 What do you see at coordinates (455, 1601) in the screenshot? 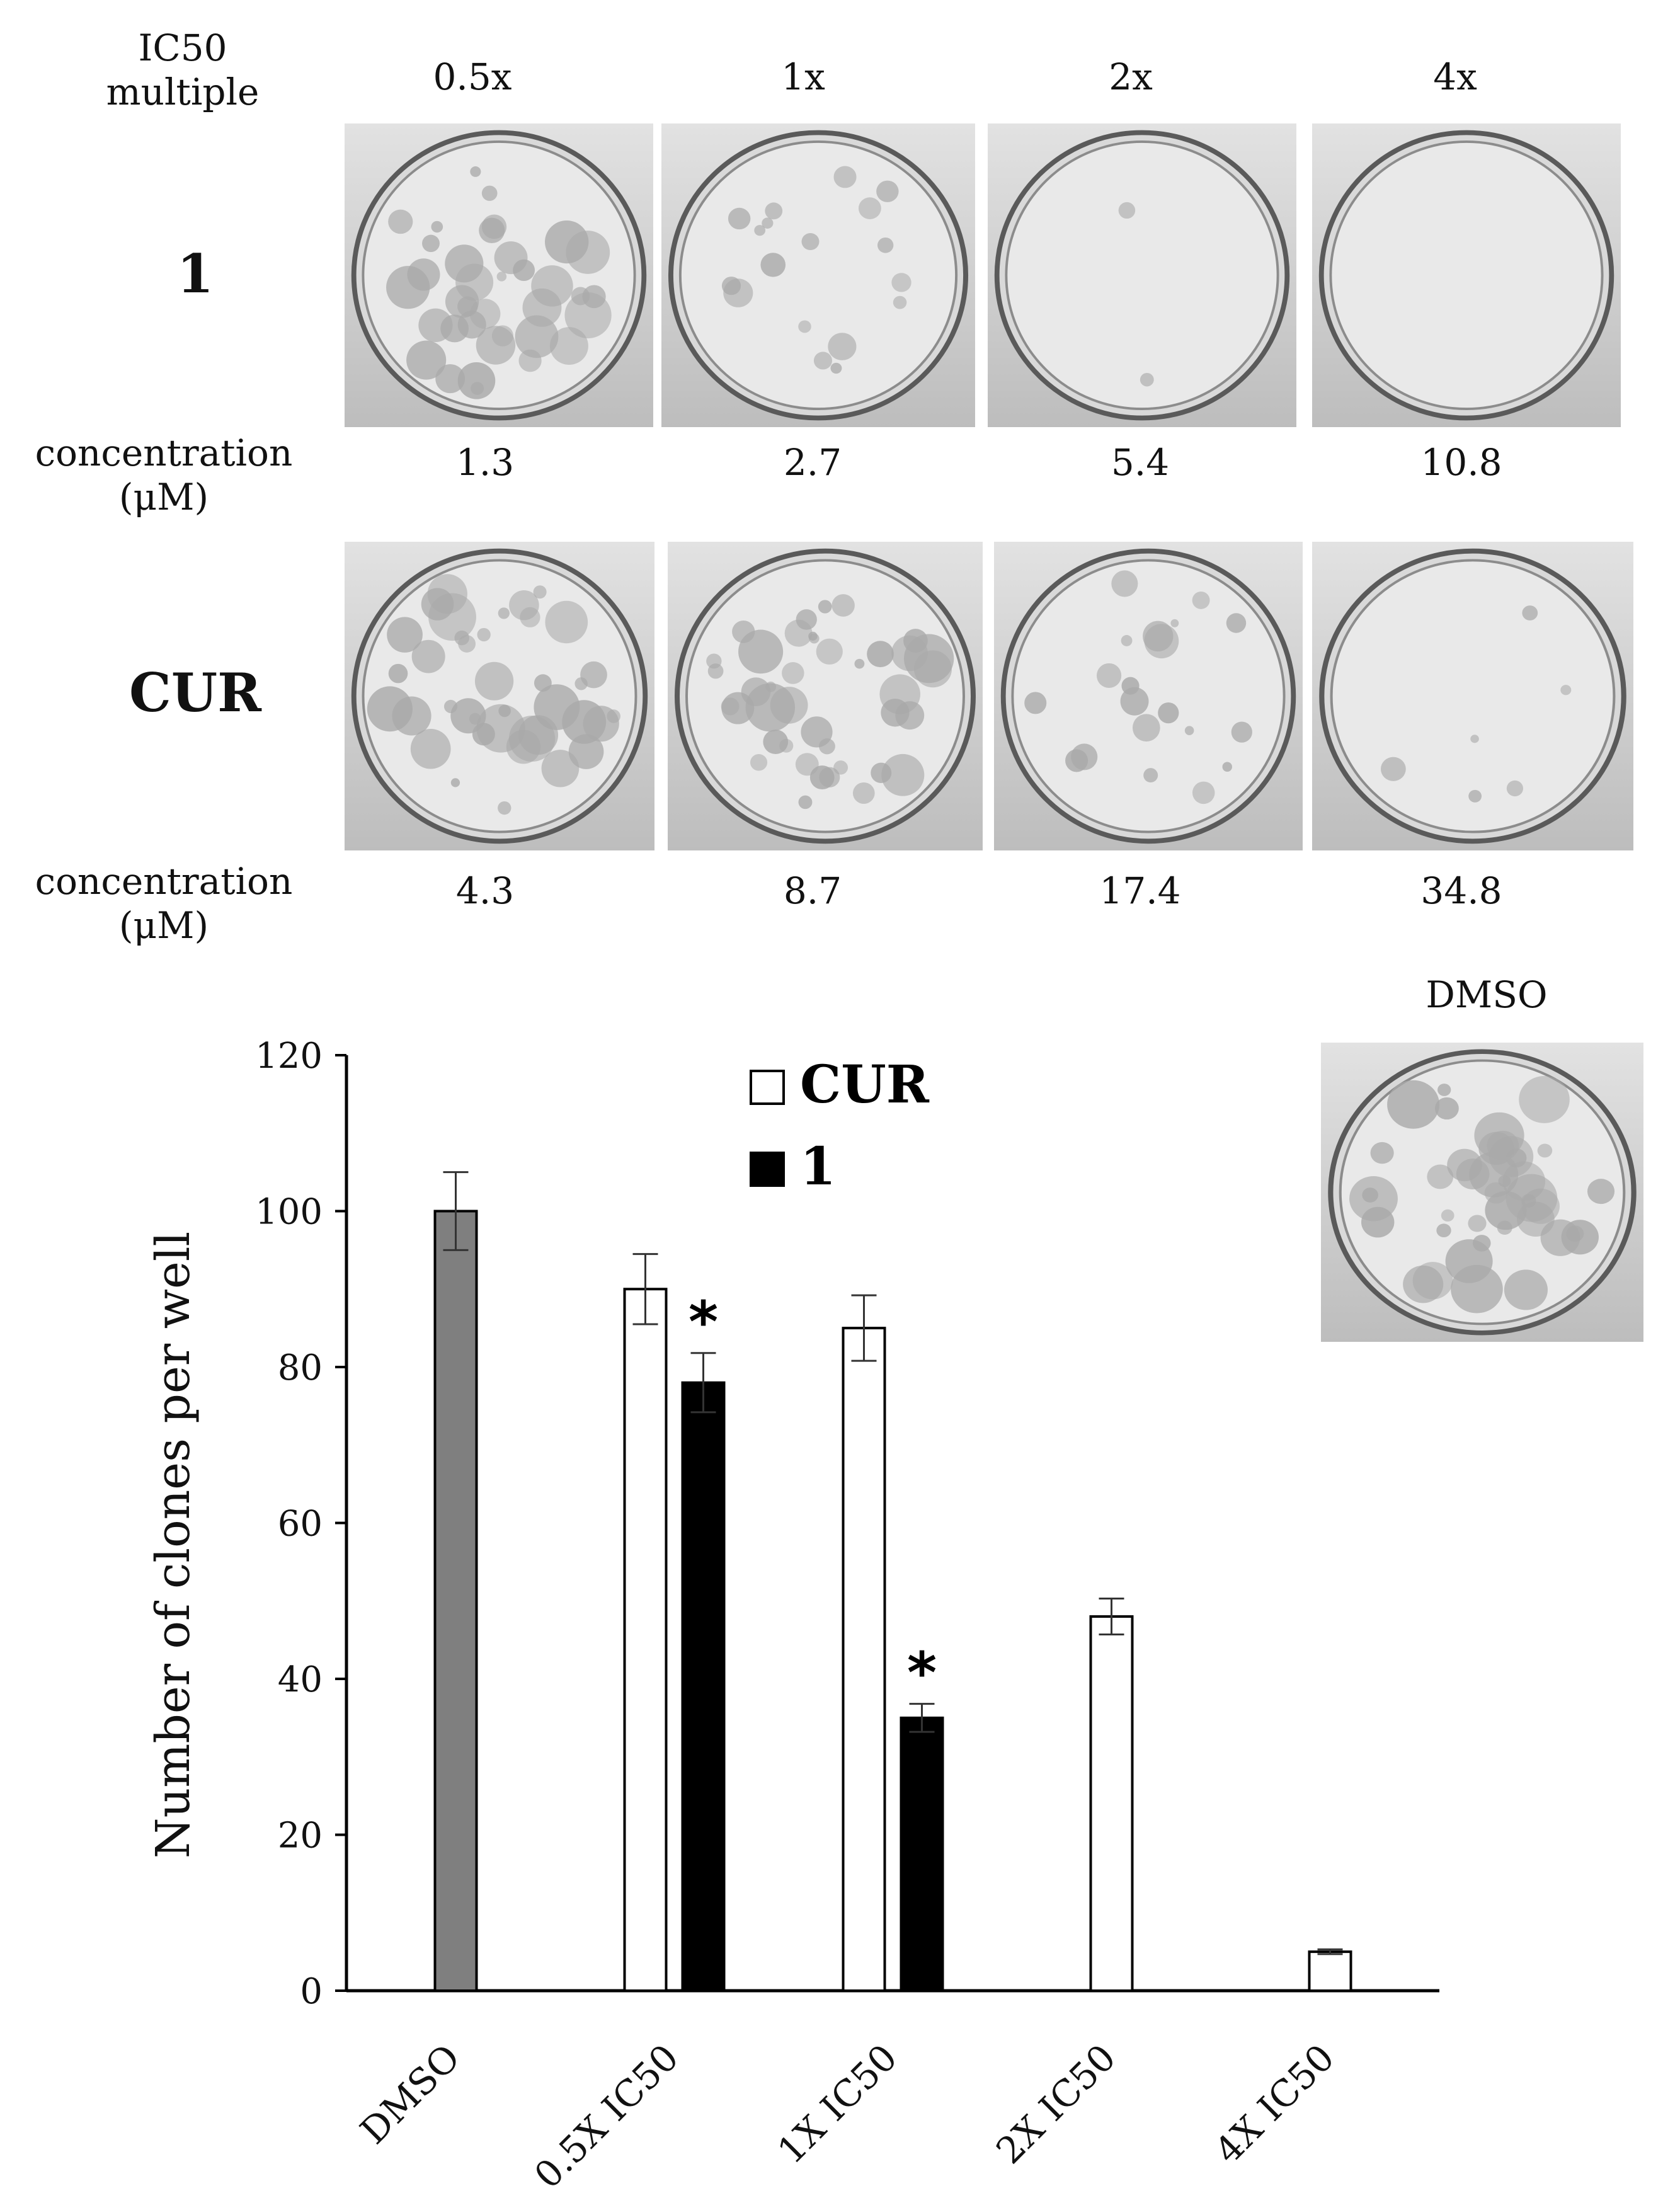
I see `bar-dmso` at bounding box center [455, 1601].